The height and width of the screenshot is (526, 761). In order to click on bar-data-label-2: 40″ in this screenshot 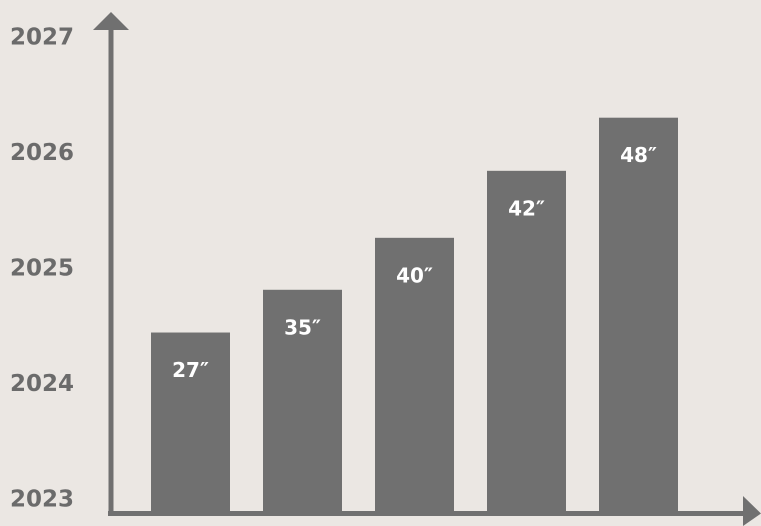, I will do `click(414, 275)`.